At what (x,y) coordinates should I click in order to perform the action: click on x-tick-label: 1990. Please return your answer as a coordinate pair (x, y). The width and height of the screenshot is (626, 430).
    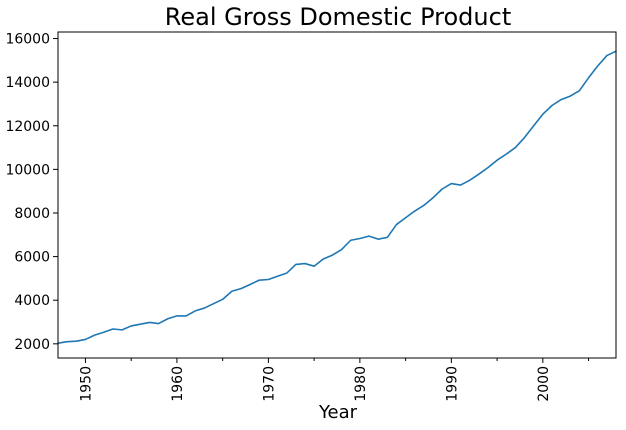
    Looking at the image, I should click on (452, 384).